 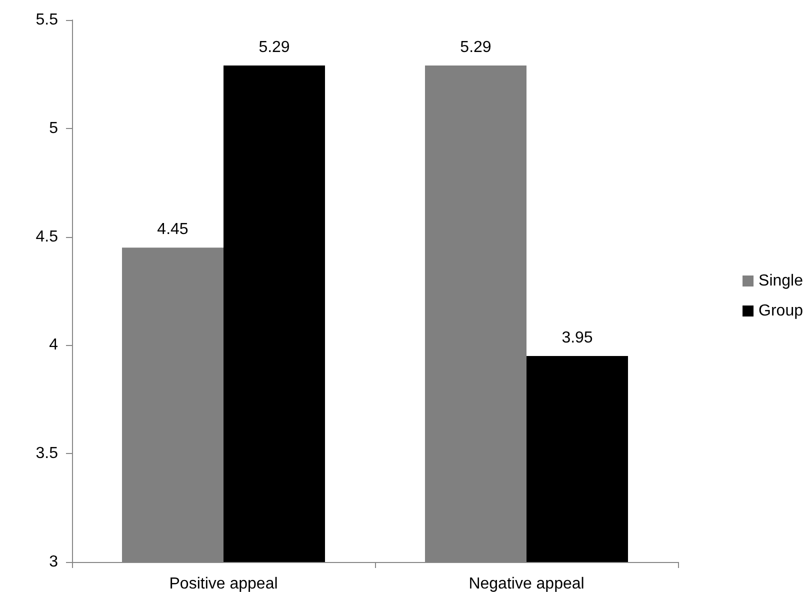 I want to click on y-tick-label: 5, so click(x=53, y=128).